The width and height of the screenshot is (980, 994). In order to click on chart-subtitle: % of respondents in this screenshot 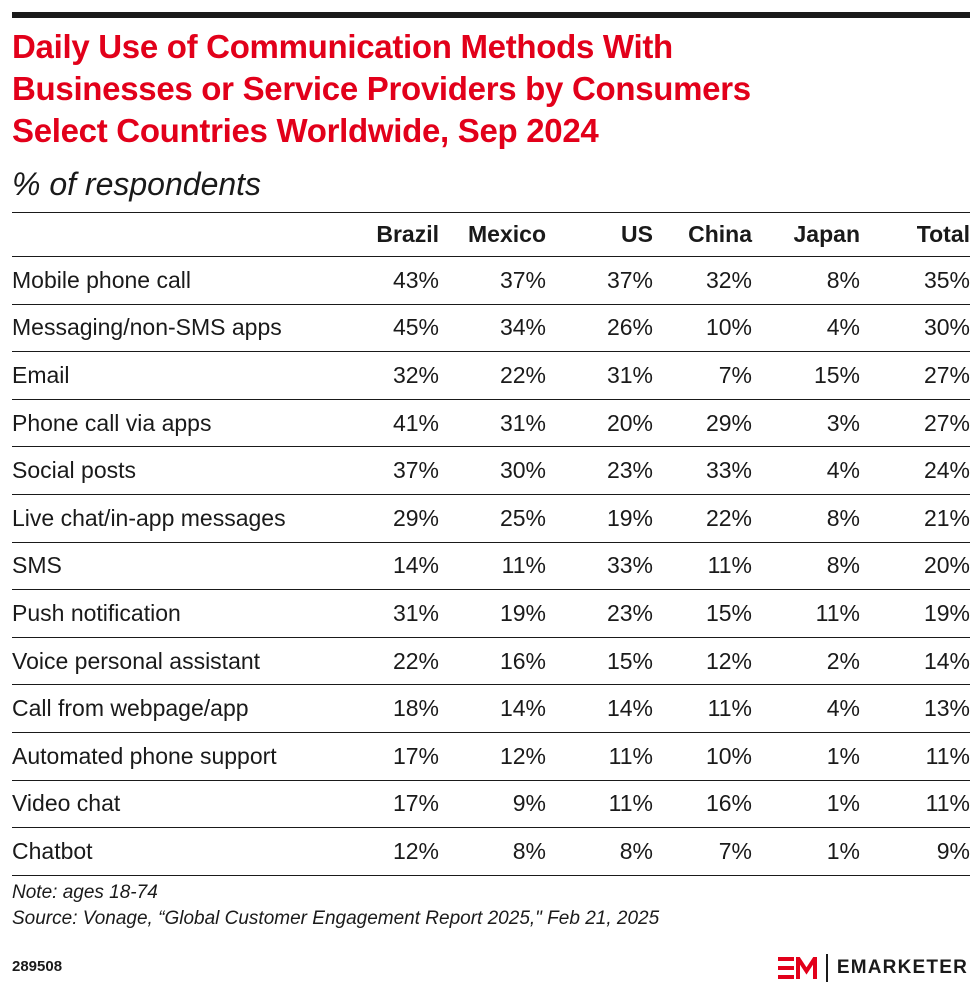, I will do `click(137, 184)`.